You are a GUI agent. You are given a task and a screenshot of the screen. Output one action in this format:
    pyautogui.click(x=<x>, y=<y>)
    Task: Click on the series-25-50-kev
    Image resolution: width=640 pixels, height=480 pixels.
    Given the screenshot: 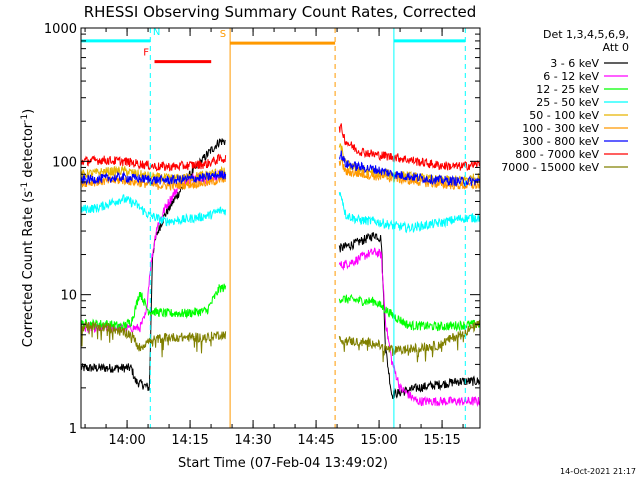 What is the action you would take?
    pyautogui.click(x=280, y=213)
    